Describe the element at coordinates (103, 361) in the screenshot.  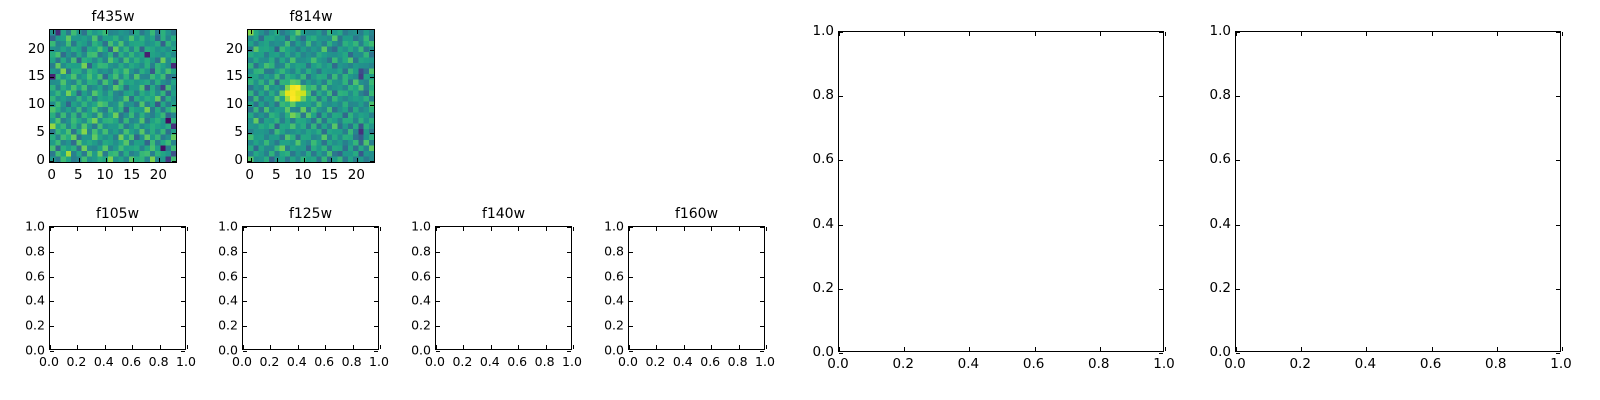
I see `xticklabel-f105w-2: 0.4` at that location.